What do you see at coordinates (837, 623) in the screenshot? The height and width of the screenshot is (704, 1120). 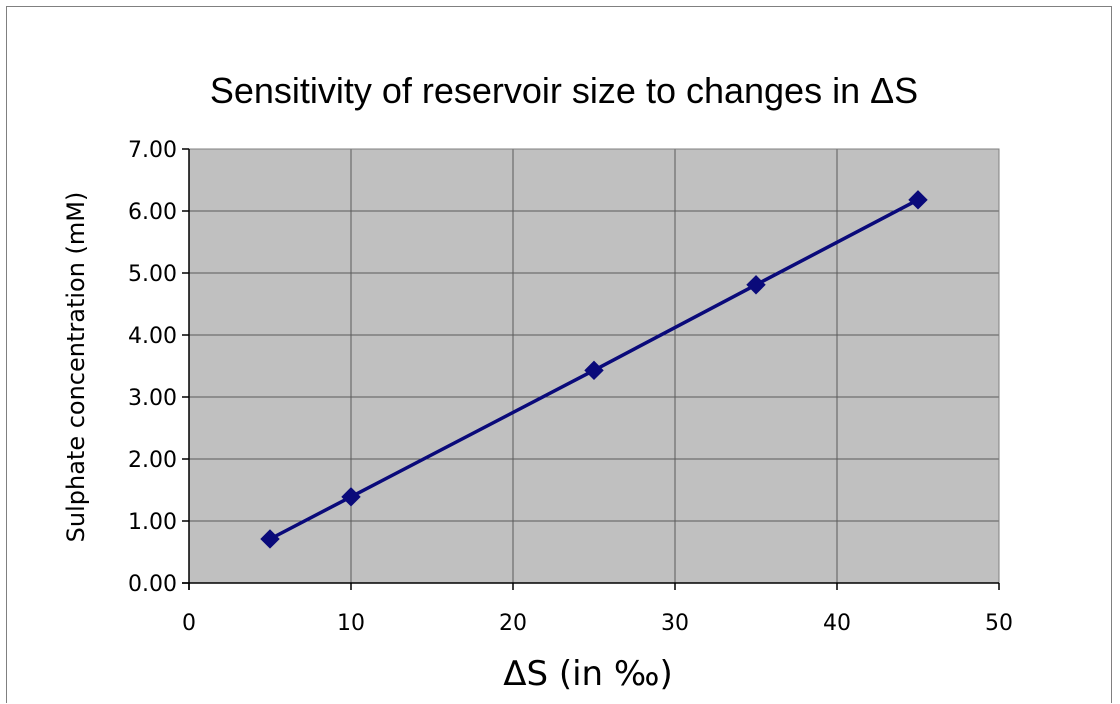 I see `x-tick-label: 40` at bounding box center [837, 623].